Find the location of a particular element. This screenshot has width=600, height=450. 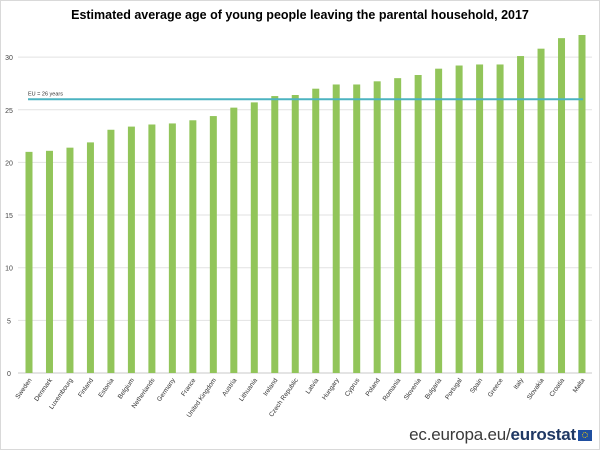

x-tick-label: Latvia is located at coordinates (313, 386).